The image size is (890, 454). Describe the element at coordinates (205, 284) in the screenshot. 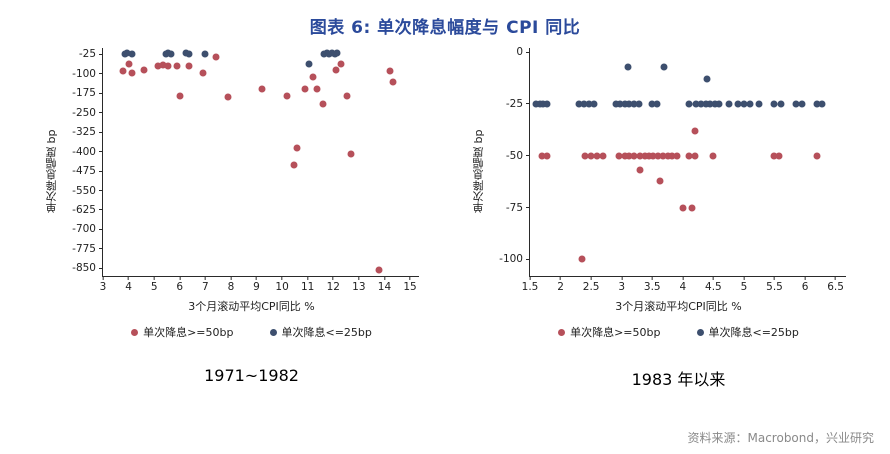

I see `x-tick: 7` at that location.